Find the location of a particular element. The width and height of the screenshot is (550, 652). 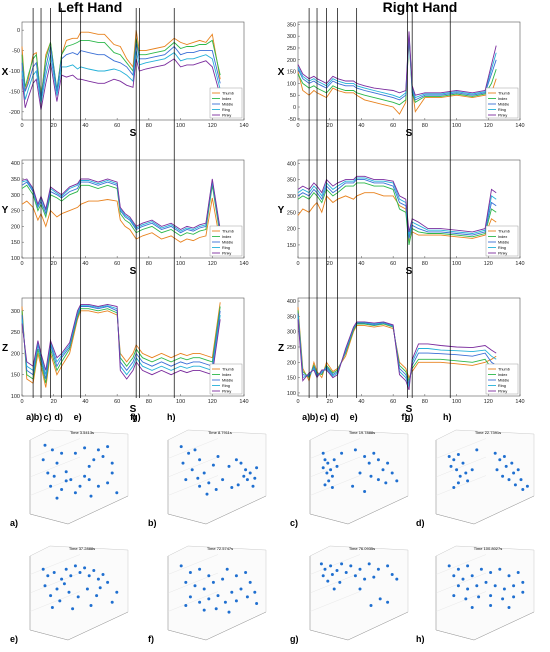

series-line-pinky is located at coordinates (121, 204).